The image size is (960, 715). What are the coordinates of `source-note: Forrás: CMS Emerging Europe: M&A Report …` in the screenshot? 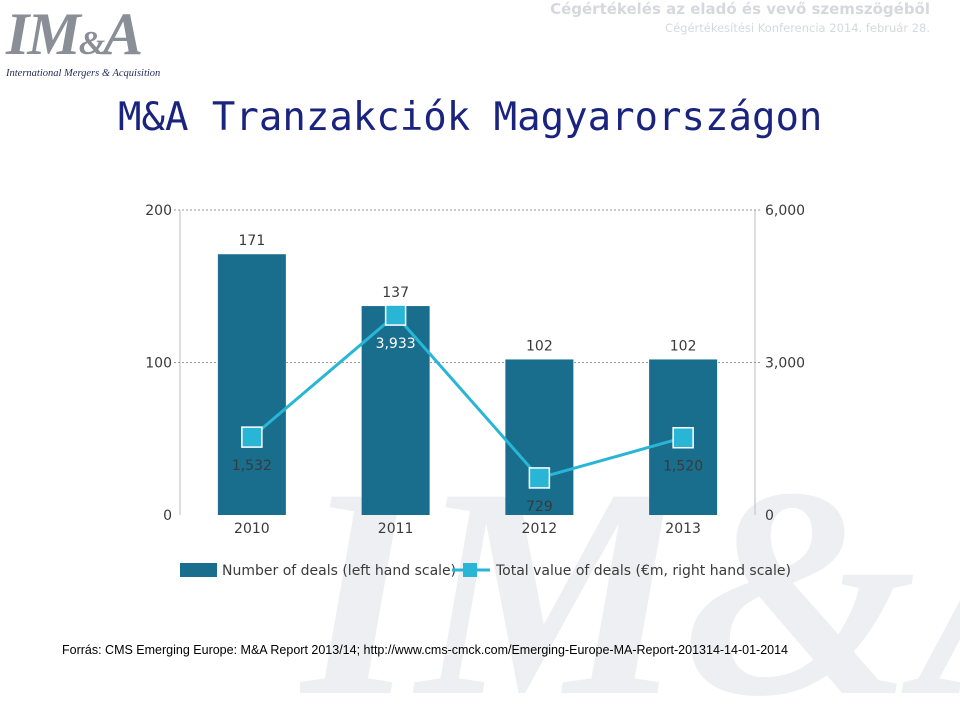 It's located at (425, 650).